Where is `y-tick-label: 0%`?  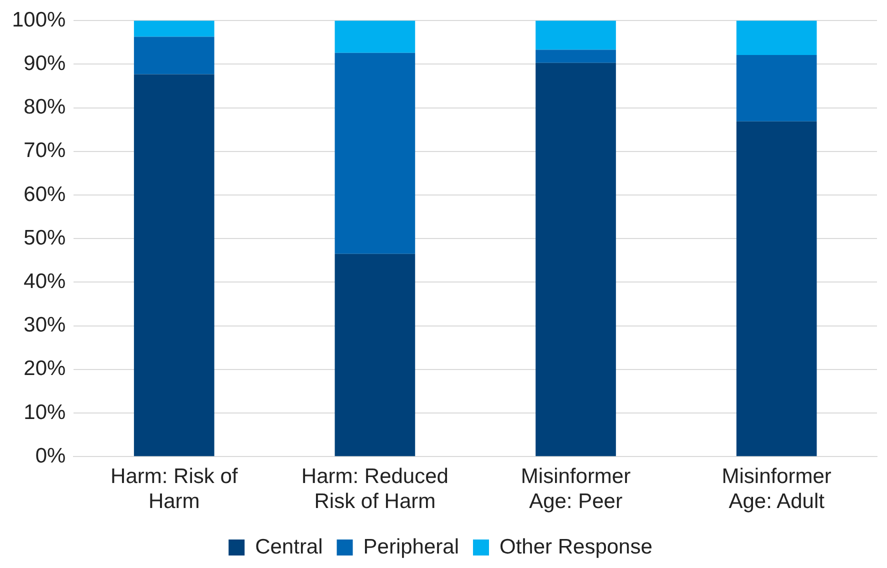
y-tick-label: 0% is located at coordinates (50, 456).